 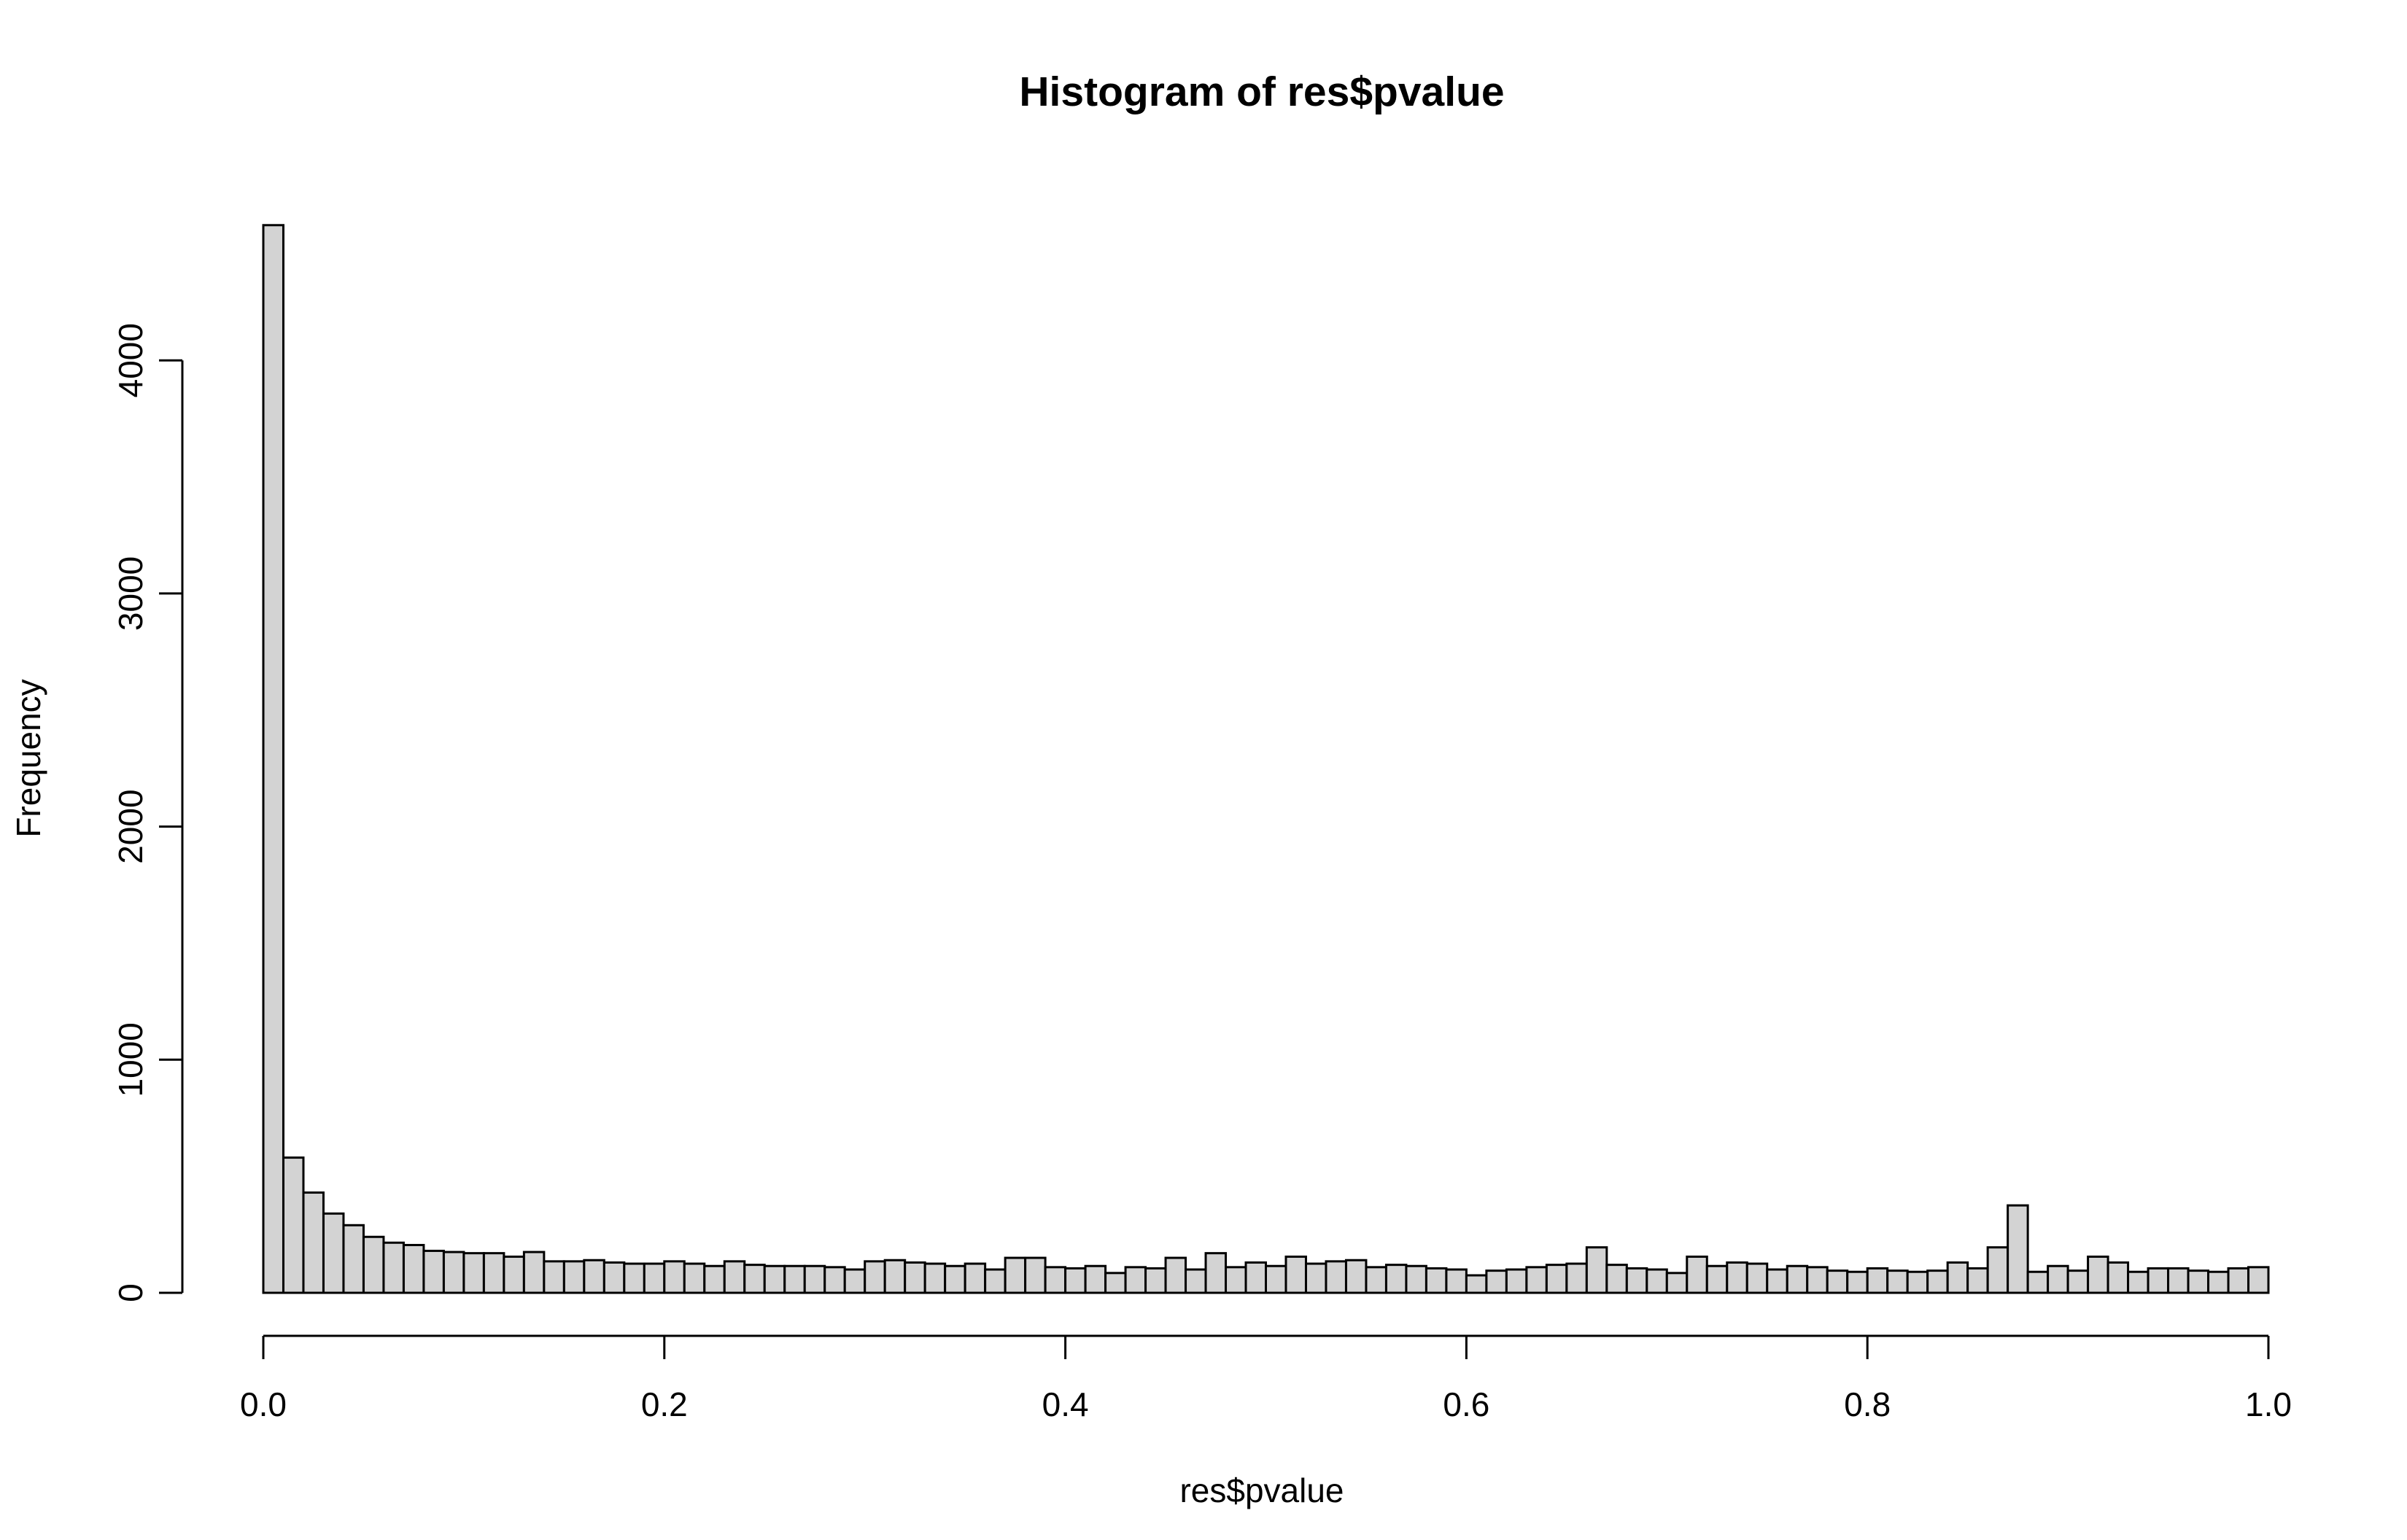 I want to click on x-tick-label: 0.4, so click(x=1065, y=1404).